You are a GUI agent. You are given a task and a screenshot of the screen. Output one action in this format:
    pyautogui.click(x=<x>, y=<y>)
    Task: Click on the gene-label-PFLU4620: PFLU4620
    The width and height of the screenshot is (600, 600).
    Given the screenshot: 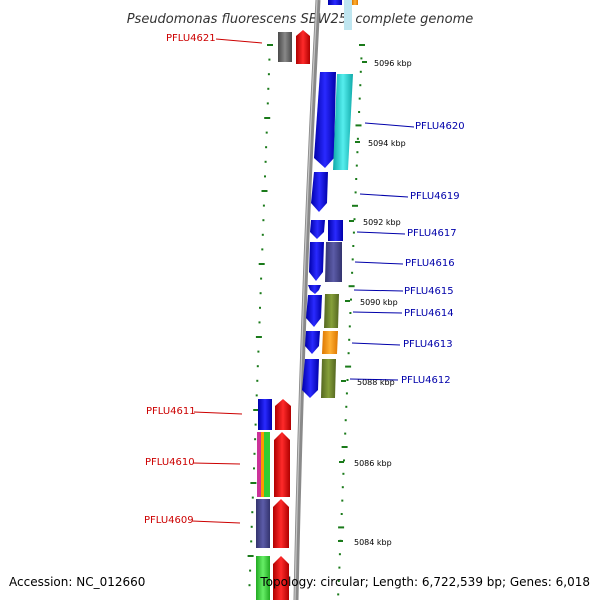 What is the action you would take?
    pyautogui.click(x=440, y=126)
    